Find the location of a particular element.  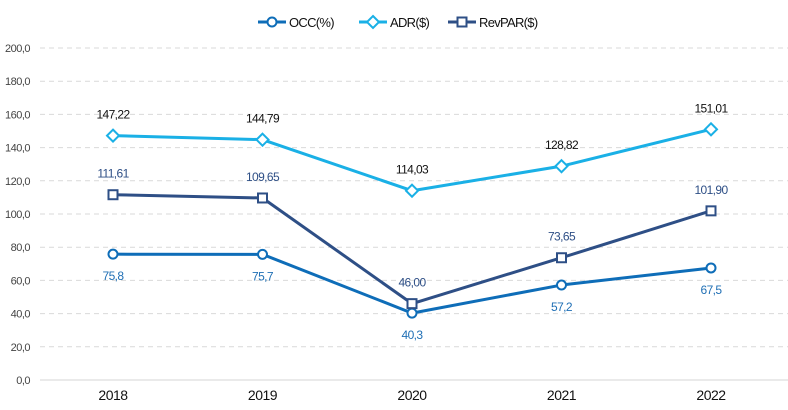

data-label-occ: 57,2 is located at coordinates (562, 307).